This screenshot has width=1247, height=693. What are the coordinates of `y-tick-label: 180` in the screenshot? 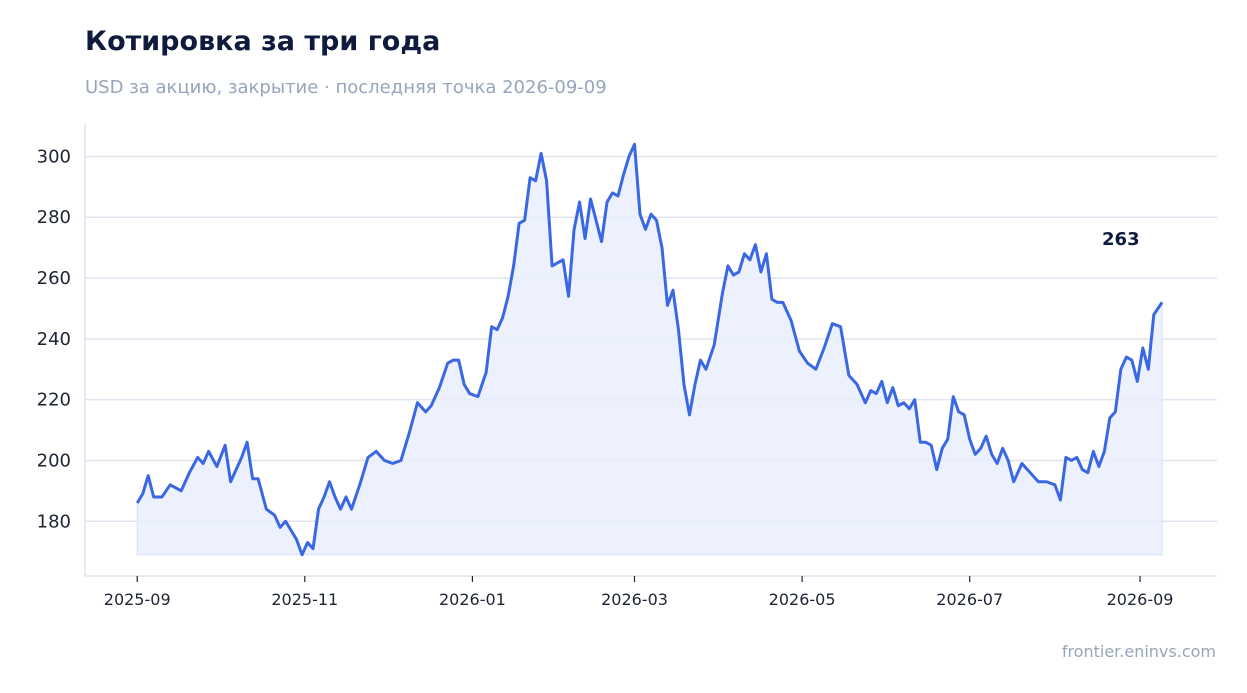 It's located at (54, 521).